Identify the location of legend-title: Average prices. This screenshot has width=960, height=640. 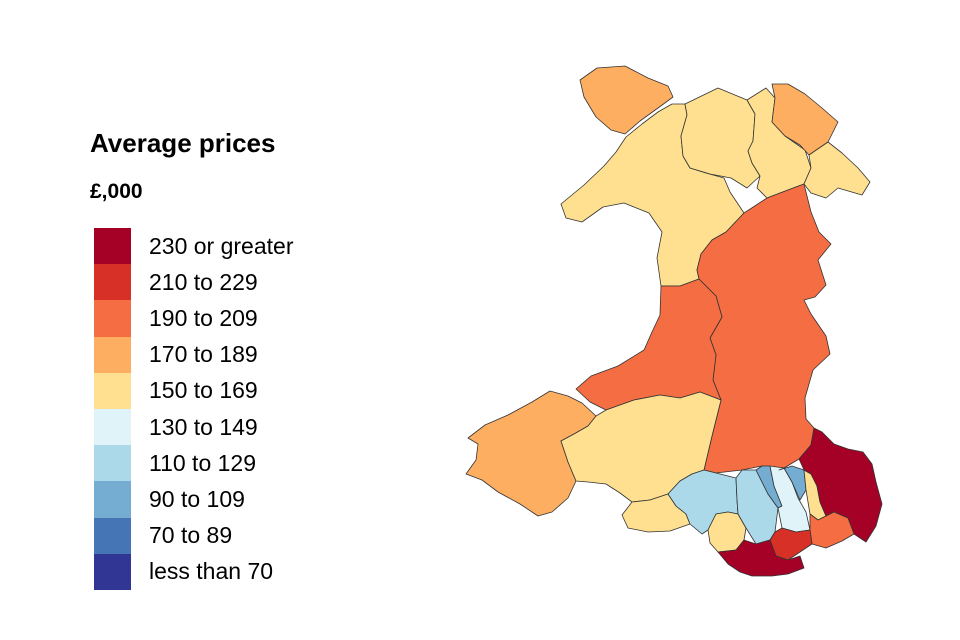
(183, 143).